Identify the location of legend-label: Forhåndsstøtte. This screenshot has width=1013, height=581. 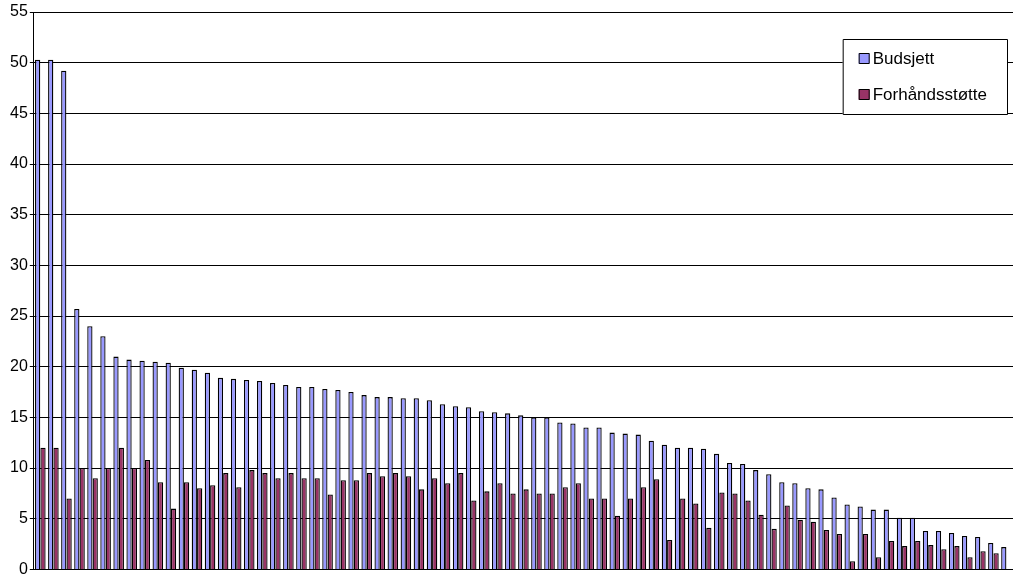
(929, 94).